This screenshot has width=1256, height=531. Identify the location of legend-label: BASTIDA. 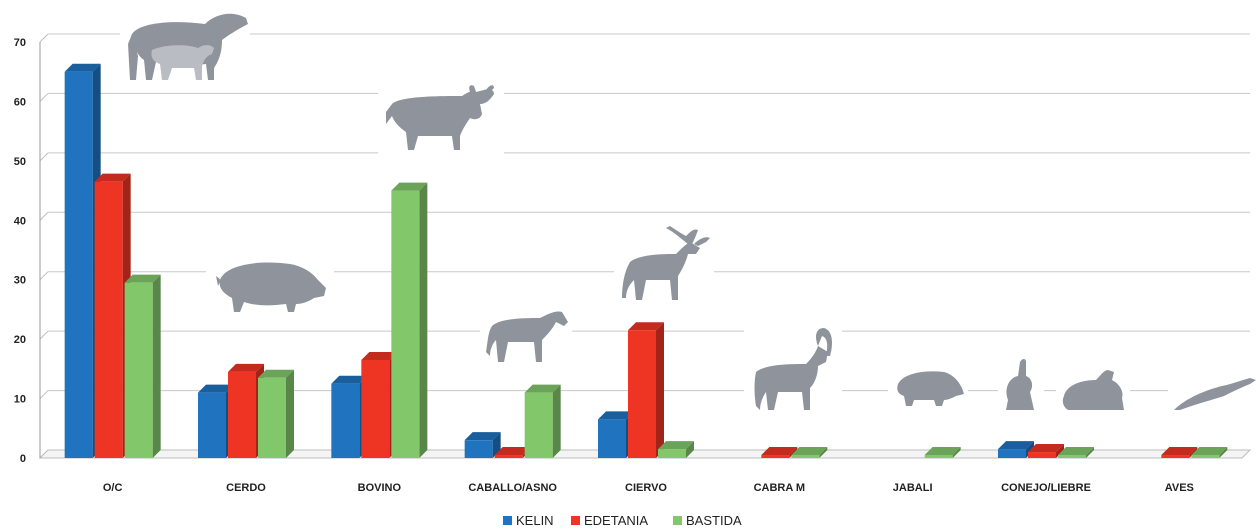
(714, 520).